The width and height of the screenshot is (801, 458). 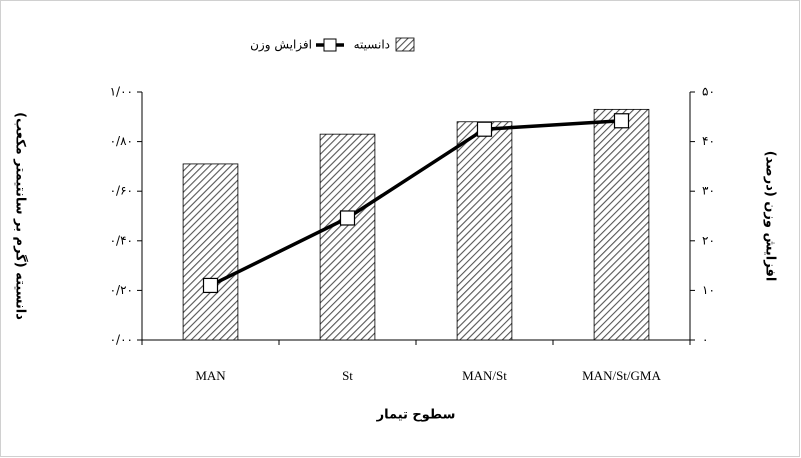 I want to click on x-tick-label: St, so click(x=347, y=375).